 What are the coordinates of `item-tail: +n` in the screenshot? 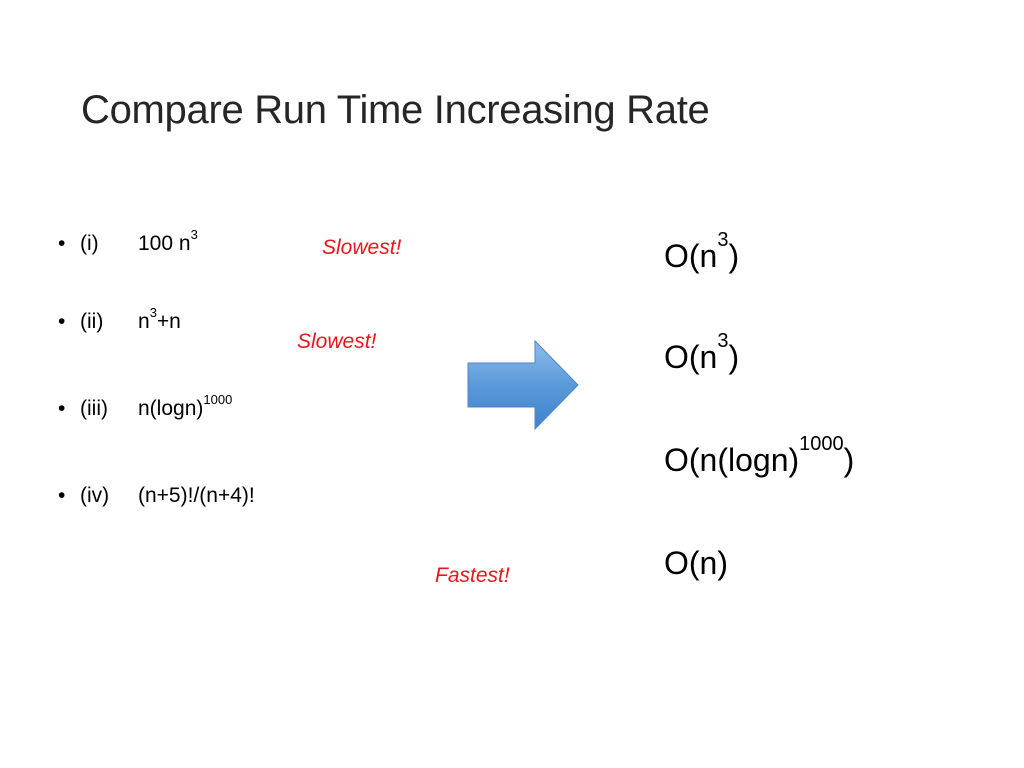 It's located at (168, 321).